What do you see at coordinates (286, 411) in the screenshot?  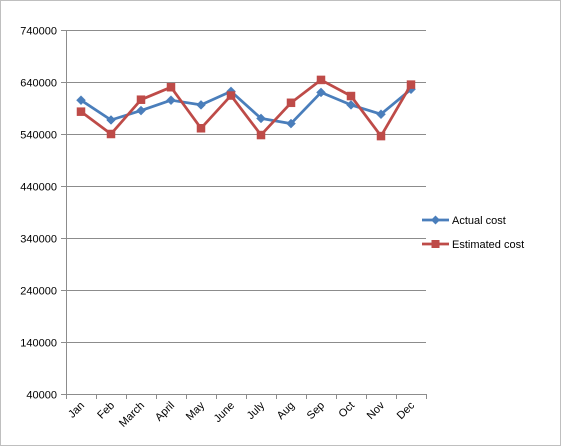 I see `x-tick-label: Aug` at bounding box center [286, 411].